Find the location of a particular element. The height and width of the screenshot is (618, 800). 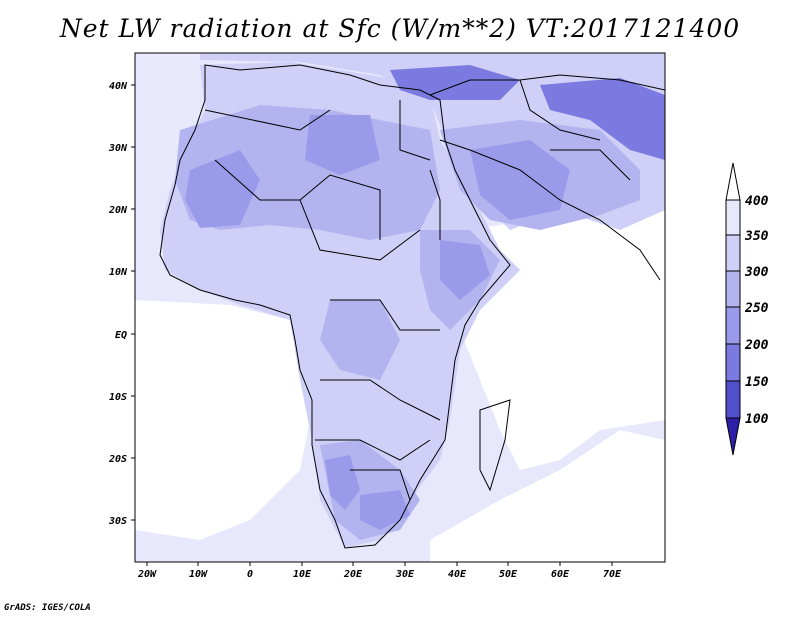

iran-darkest is located at coordinates (602, 119).